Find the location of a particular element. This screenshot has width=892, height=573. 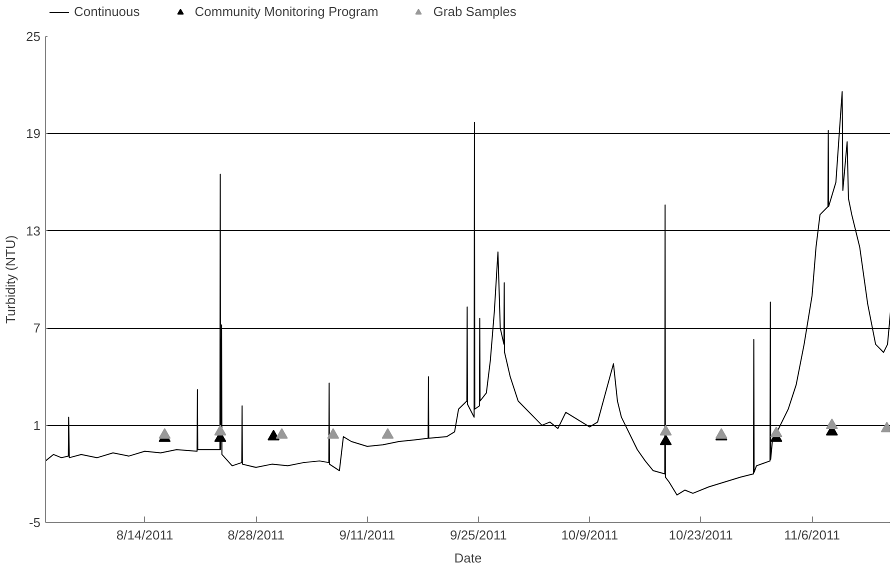

x-axis-title: Date is located at coordinates (468, 558).